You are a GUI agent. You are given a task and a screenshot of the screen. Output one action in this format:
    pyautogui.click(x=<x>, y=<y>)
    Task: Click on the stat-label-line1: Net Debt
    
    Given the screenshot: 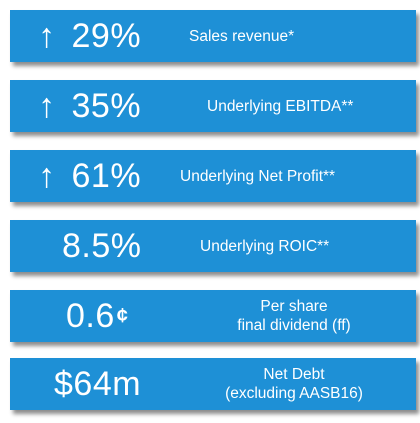 What is the action you would take?
    pyautogui.click(x=294, y=374)
    